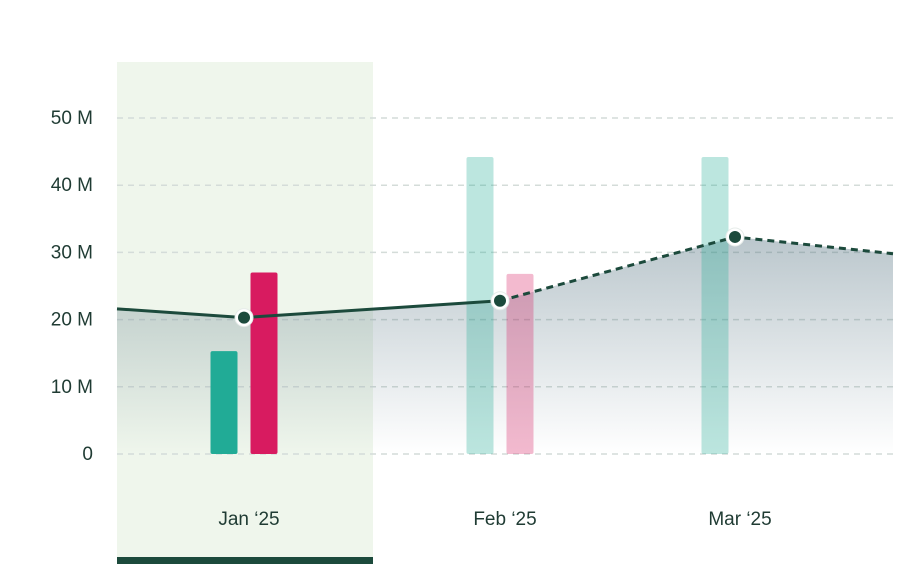 The width and height of the screenshot is (921, 564). What do you see at coordinates (72, 118) in the screenshot?
I see `y-tick-label: 50 M` at bounding box center [72, 118].